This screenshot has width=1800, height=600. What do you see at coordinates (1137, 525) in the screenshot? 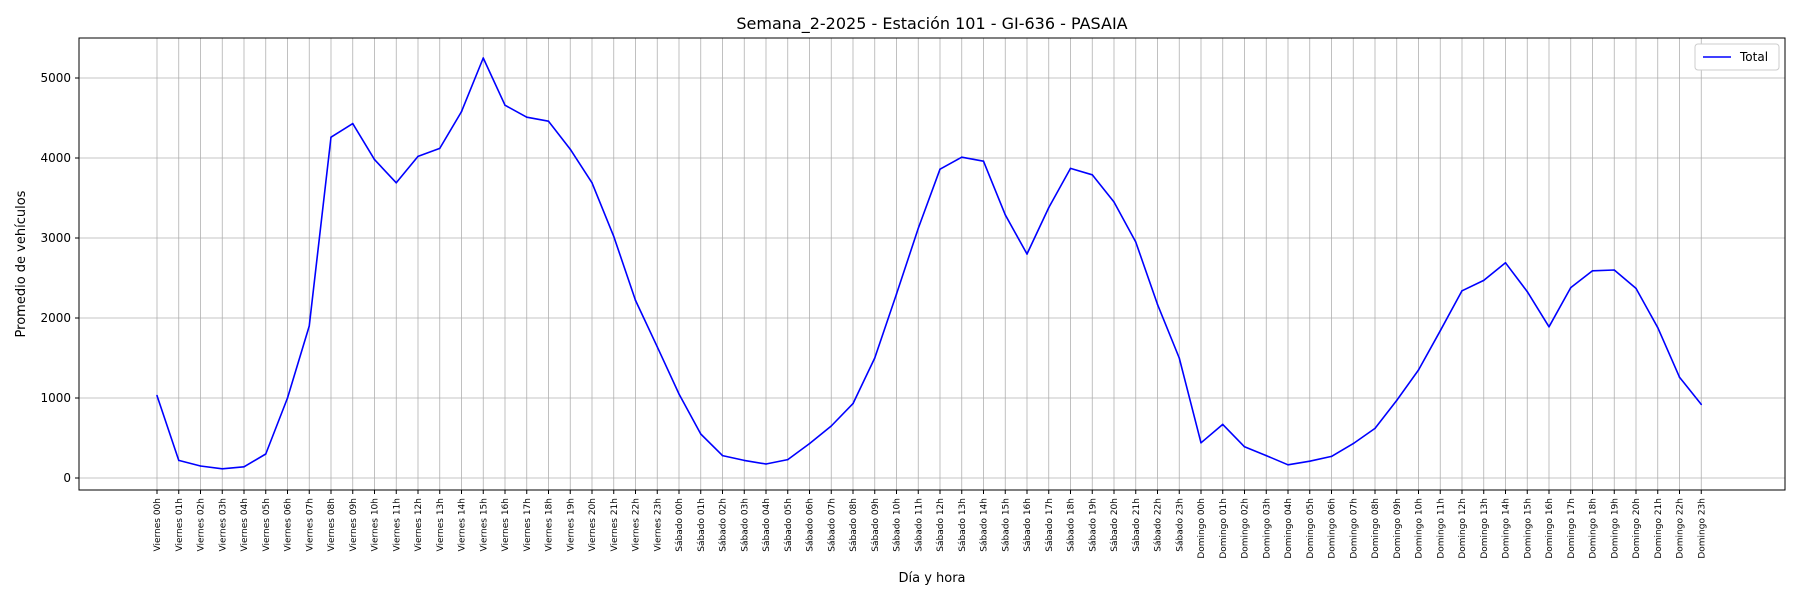
I see `x-tick-label: Sábado 21h` at bounding box center [1137, 525].